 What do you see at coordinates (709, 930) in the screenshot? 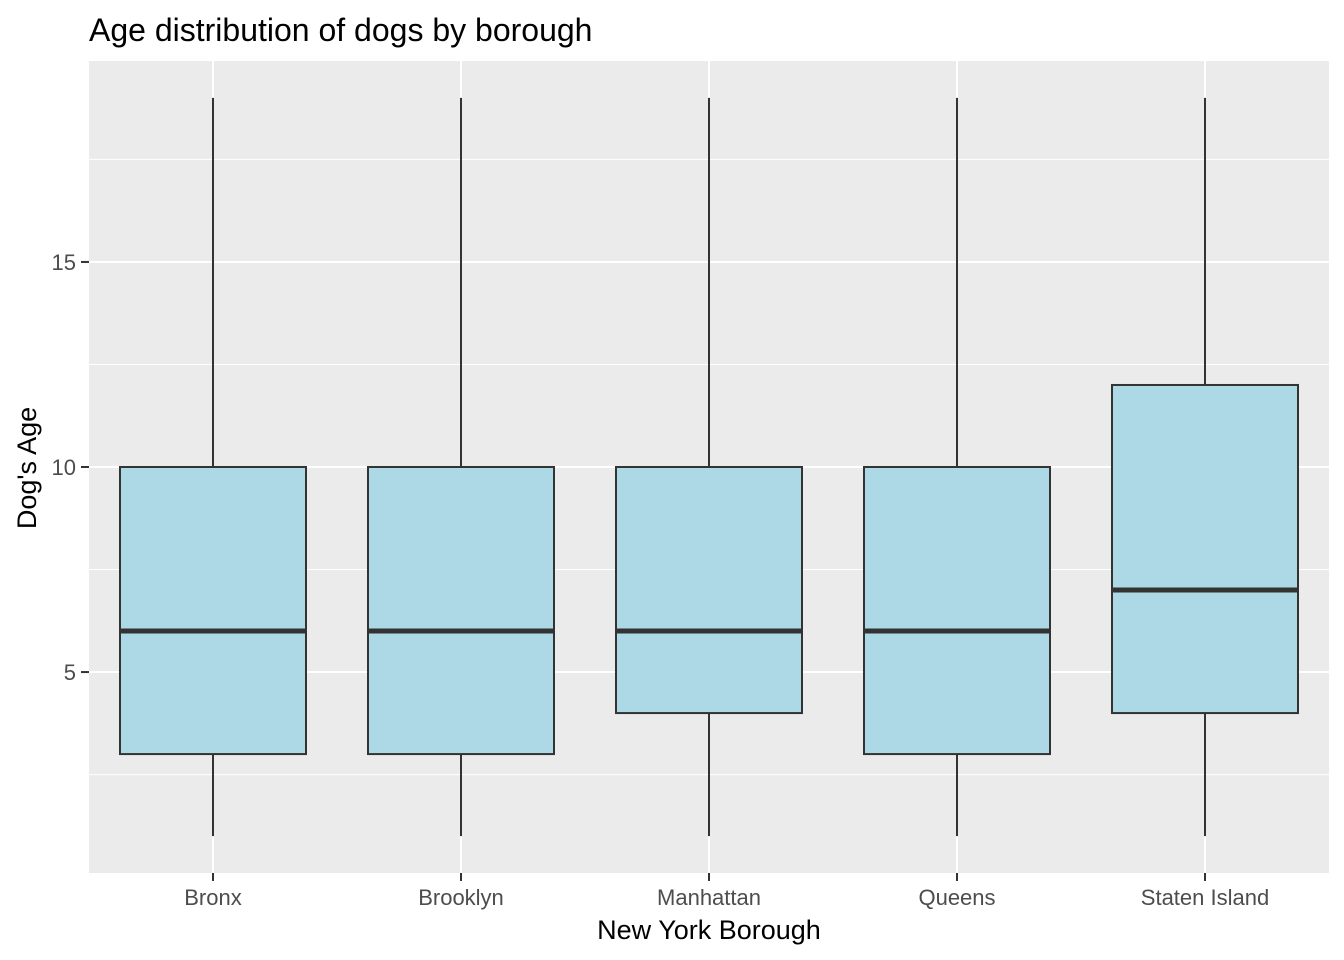
I see `x-axis-title: New York Borough` at bounding box center [709, 930].